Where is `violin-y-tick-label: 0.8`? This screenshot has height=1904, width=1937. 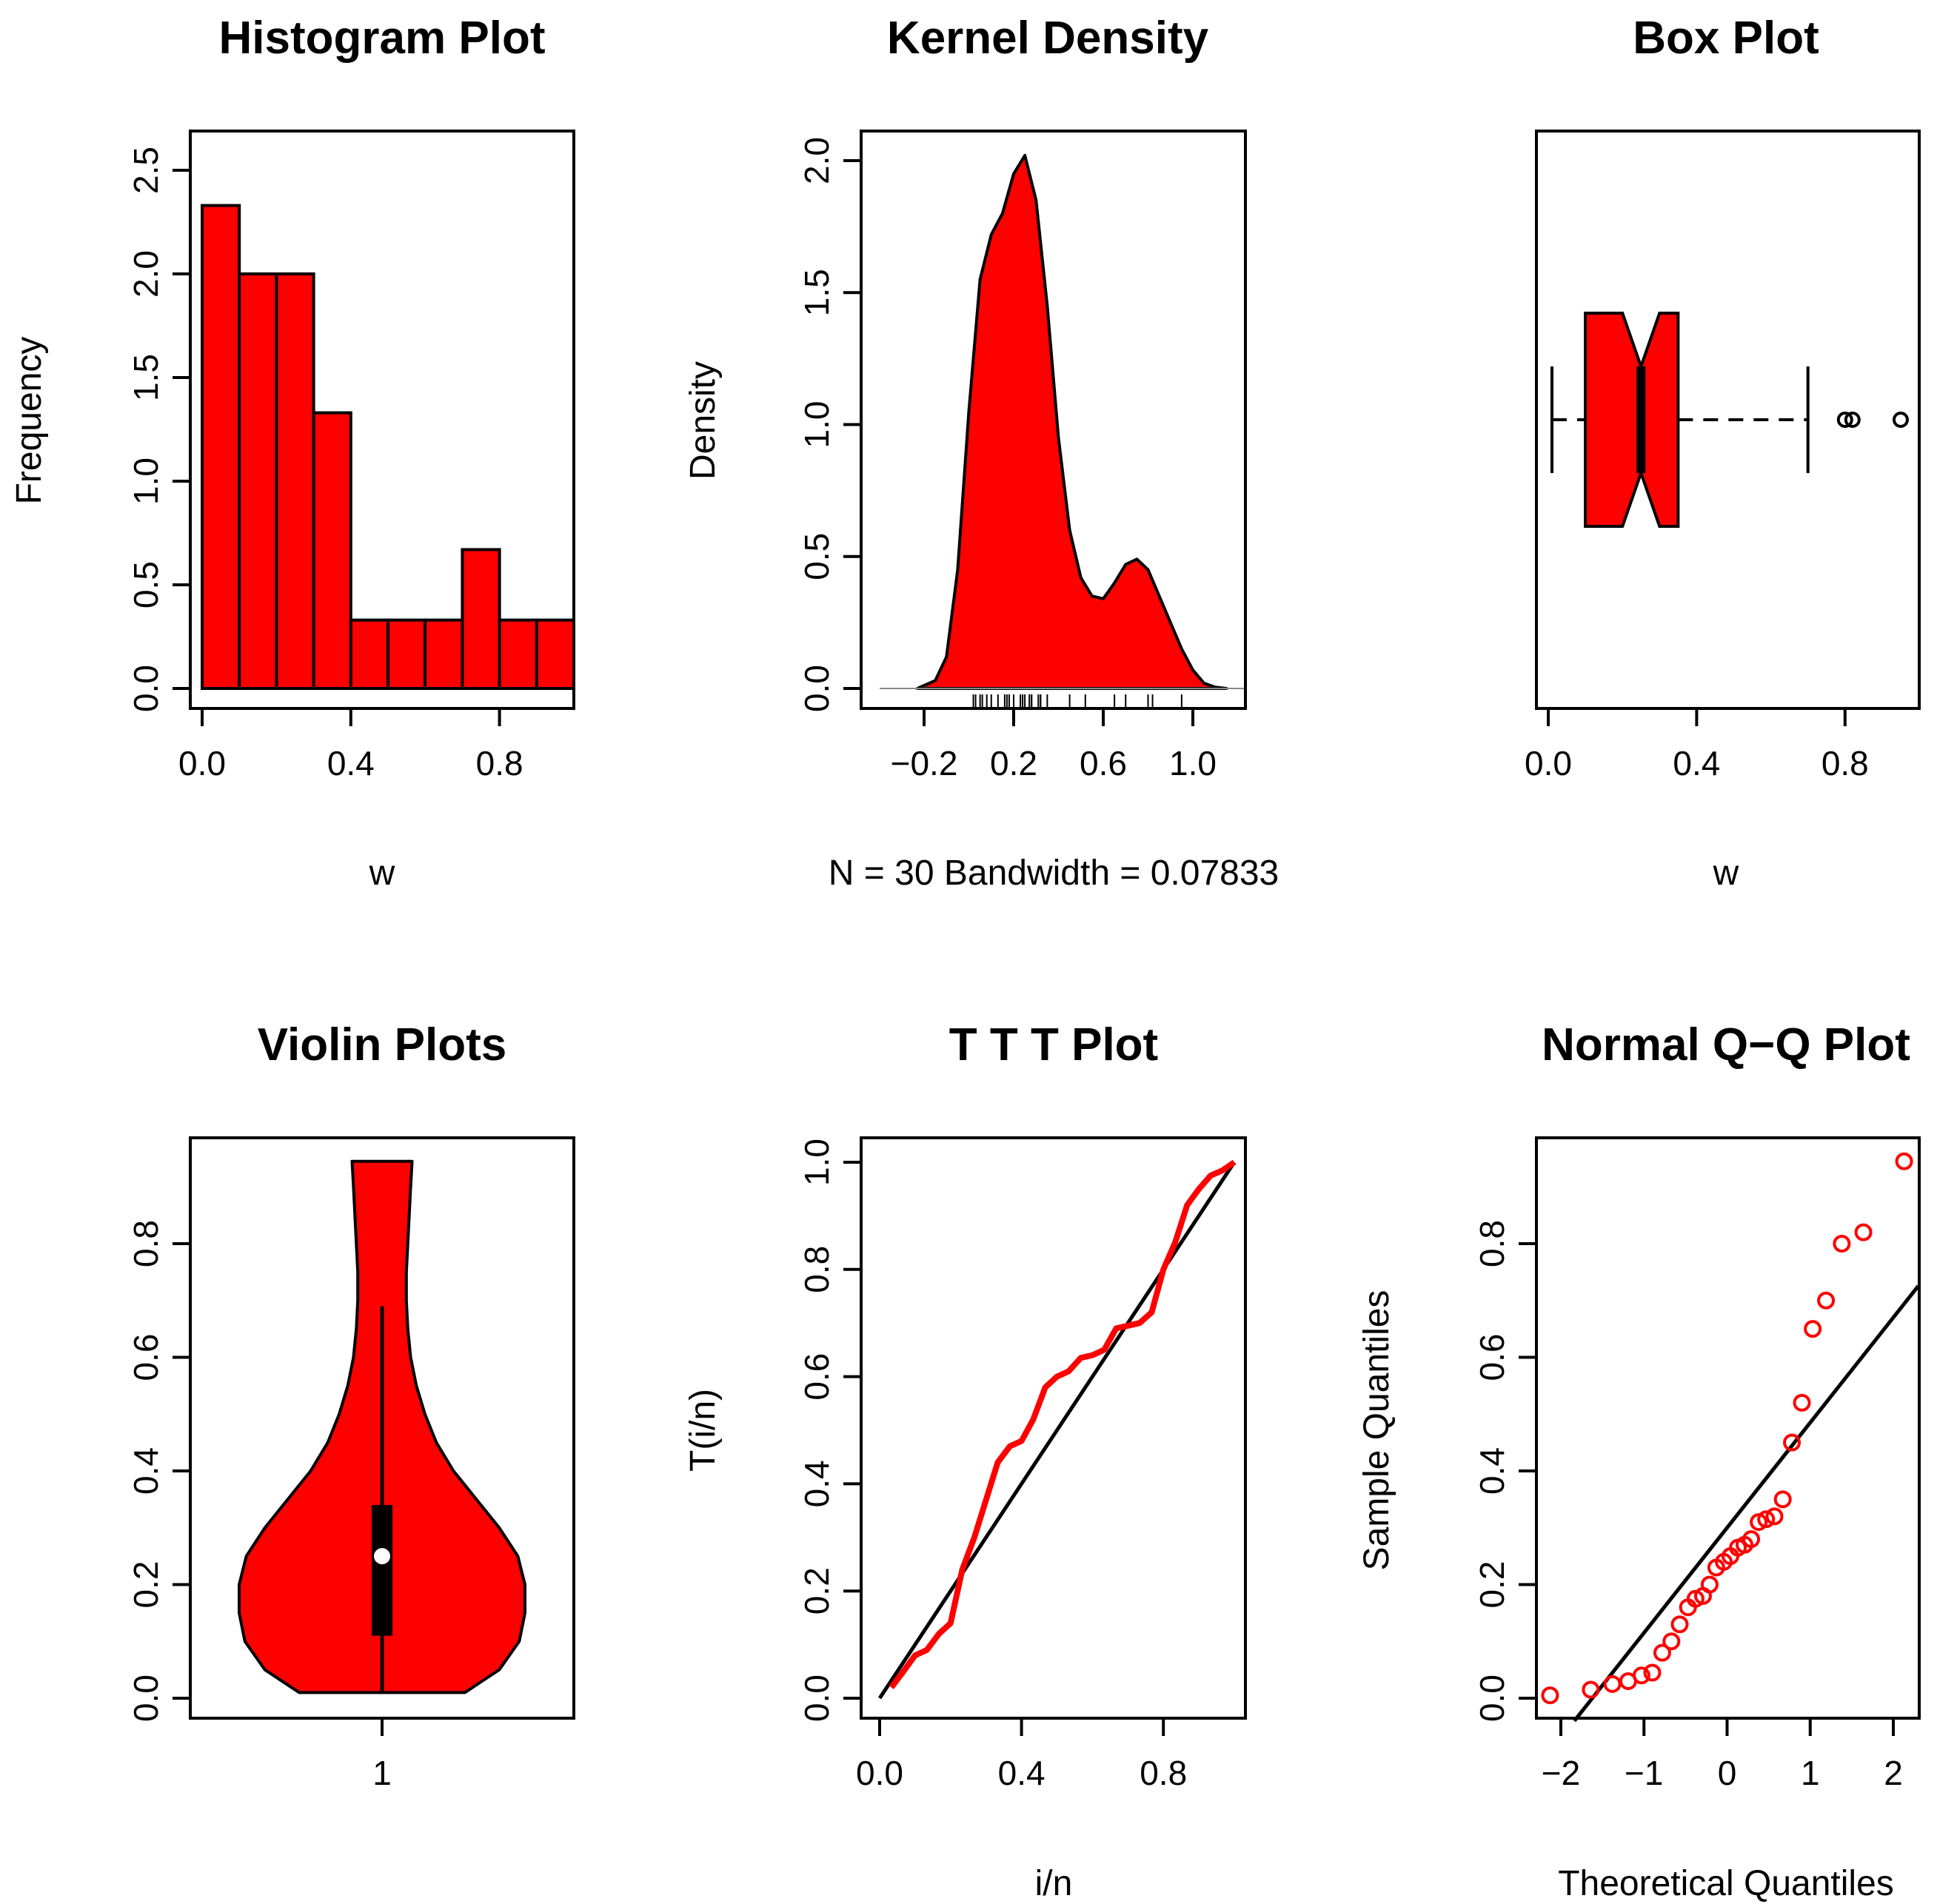
violin-y-tick-label: 0.8 is located at coordinates (146, 1243).